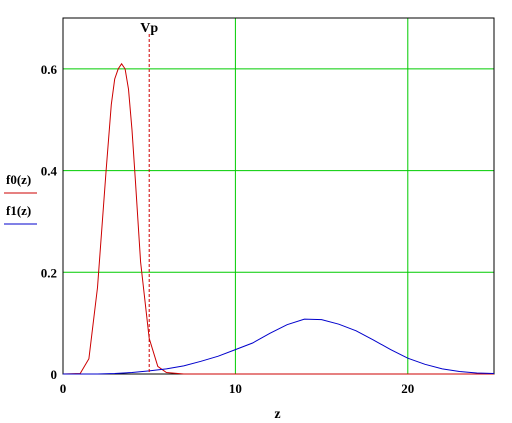  What do you see at coordinates (235, 388) in the screenshot?
I see `x-tick-label: 10` at bounding box center [235, 388].